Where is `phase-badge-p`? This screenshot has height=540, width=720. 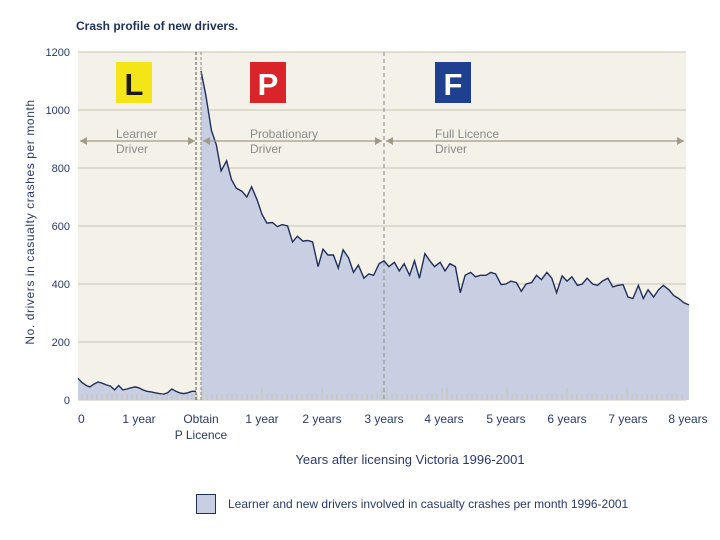 phase-badge-p is located at coordinates (268, 82).